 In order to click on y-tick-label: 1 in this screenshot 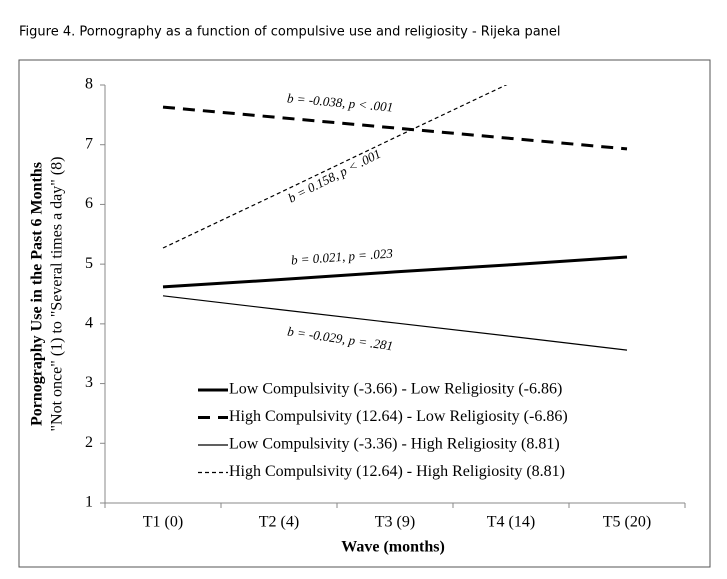, I will do `click(89, 502)`.